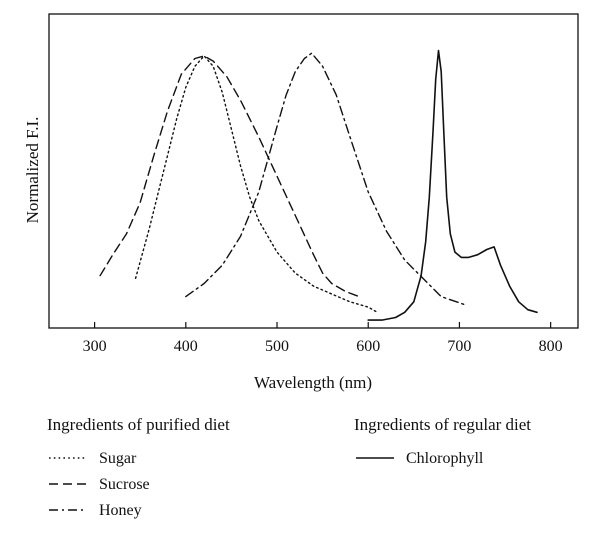 The height and width of the screenshot is (544, 600). I want to click on legend-label-sucrose: Sucrose, so click(124, 484).